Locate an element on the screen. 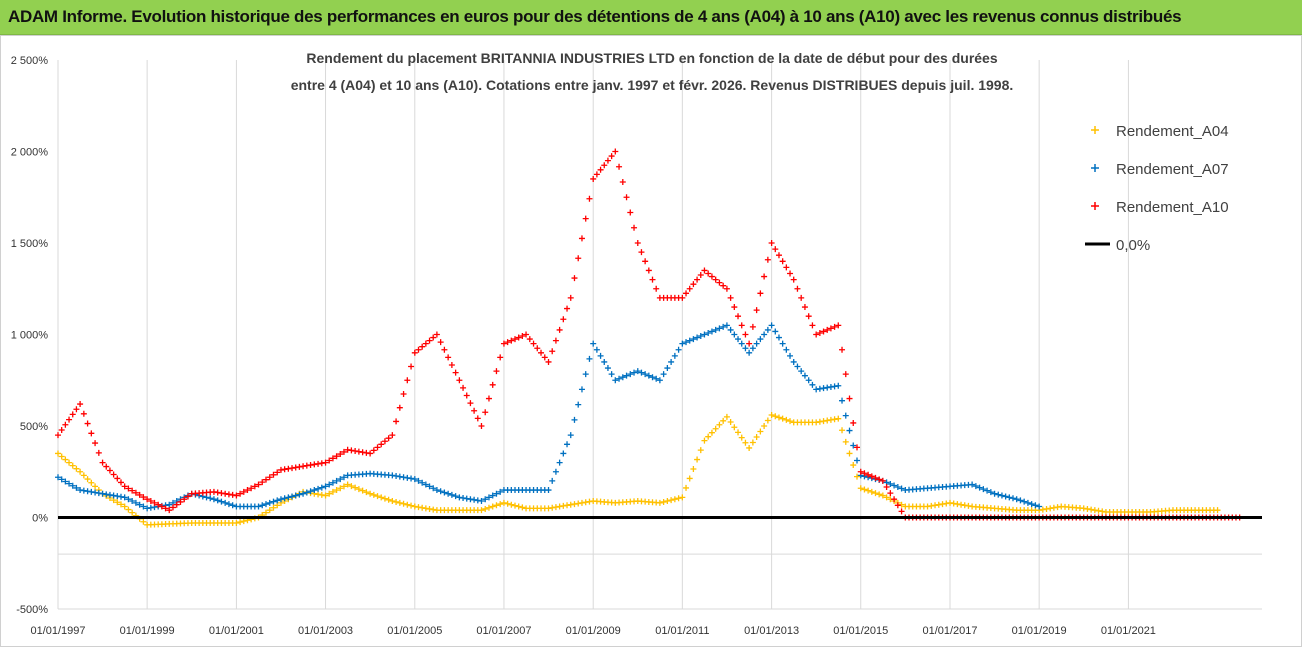 This screenshot has height=647, width=1302. x-tick-label: 01/01/2007 is located at coordinates (503, 631).